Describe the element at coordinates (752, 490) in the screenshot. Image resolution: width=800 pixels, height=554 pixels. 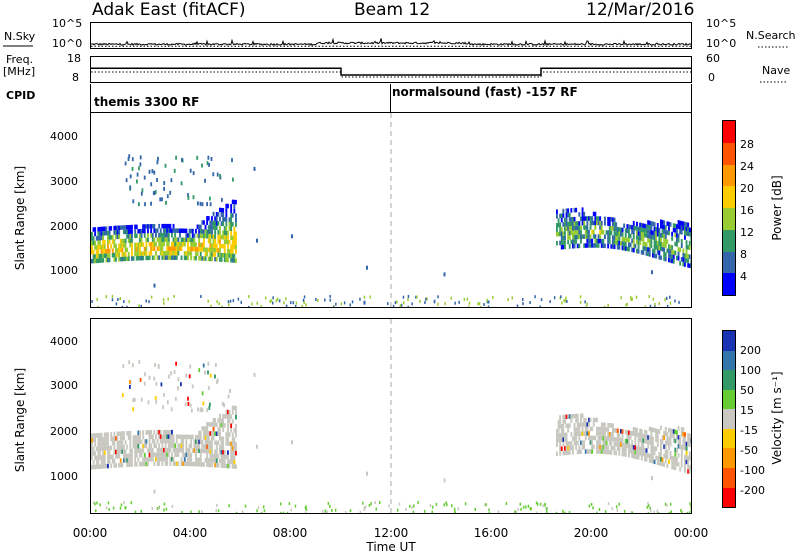
I see `vel-cbar-tick-m200: -200` at that location.